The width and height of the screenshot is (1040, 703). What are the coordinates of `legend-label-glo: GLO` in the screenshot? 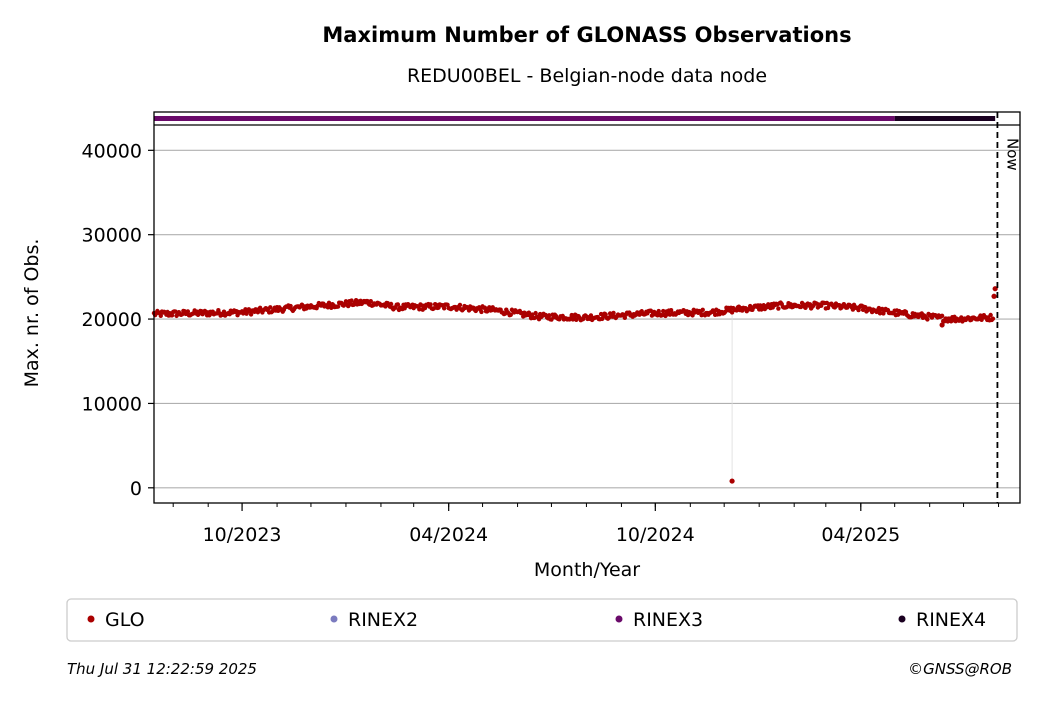 It's located at (125, 620).